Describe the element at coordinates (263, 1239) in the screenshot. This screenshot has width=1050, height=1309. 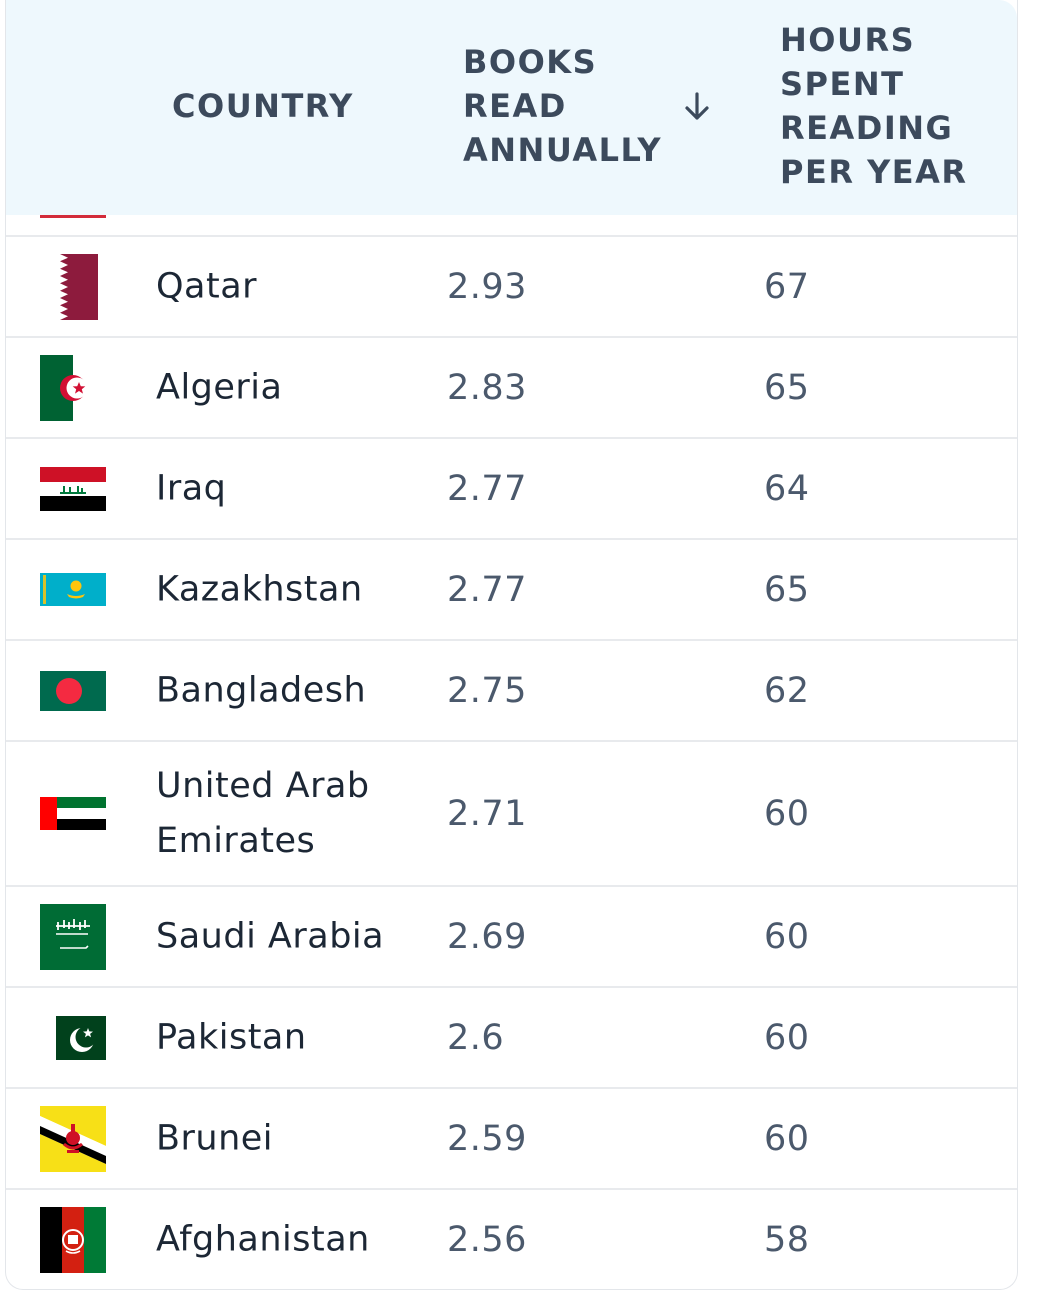
I see `country-name: Afghanistan` at that location.